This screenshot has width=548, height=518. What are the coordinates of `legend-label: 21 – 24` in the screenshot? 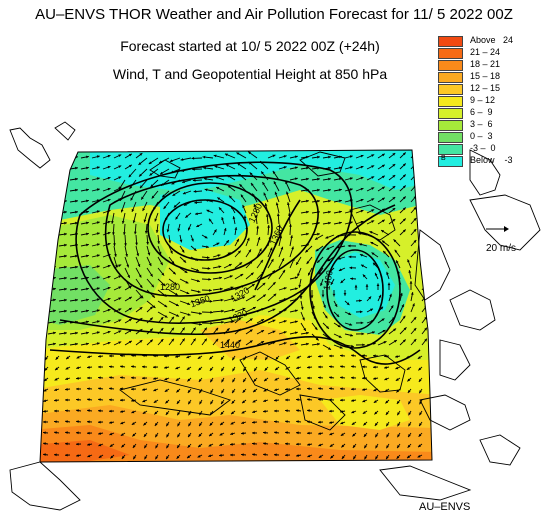 It's located at (485, 52).